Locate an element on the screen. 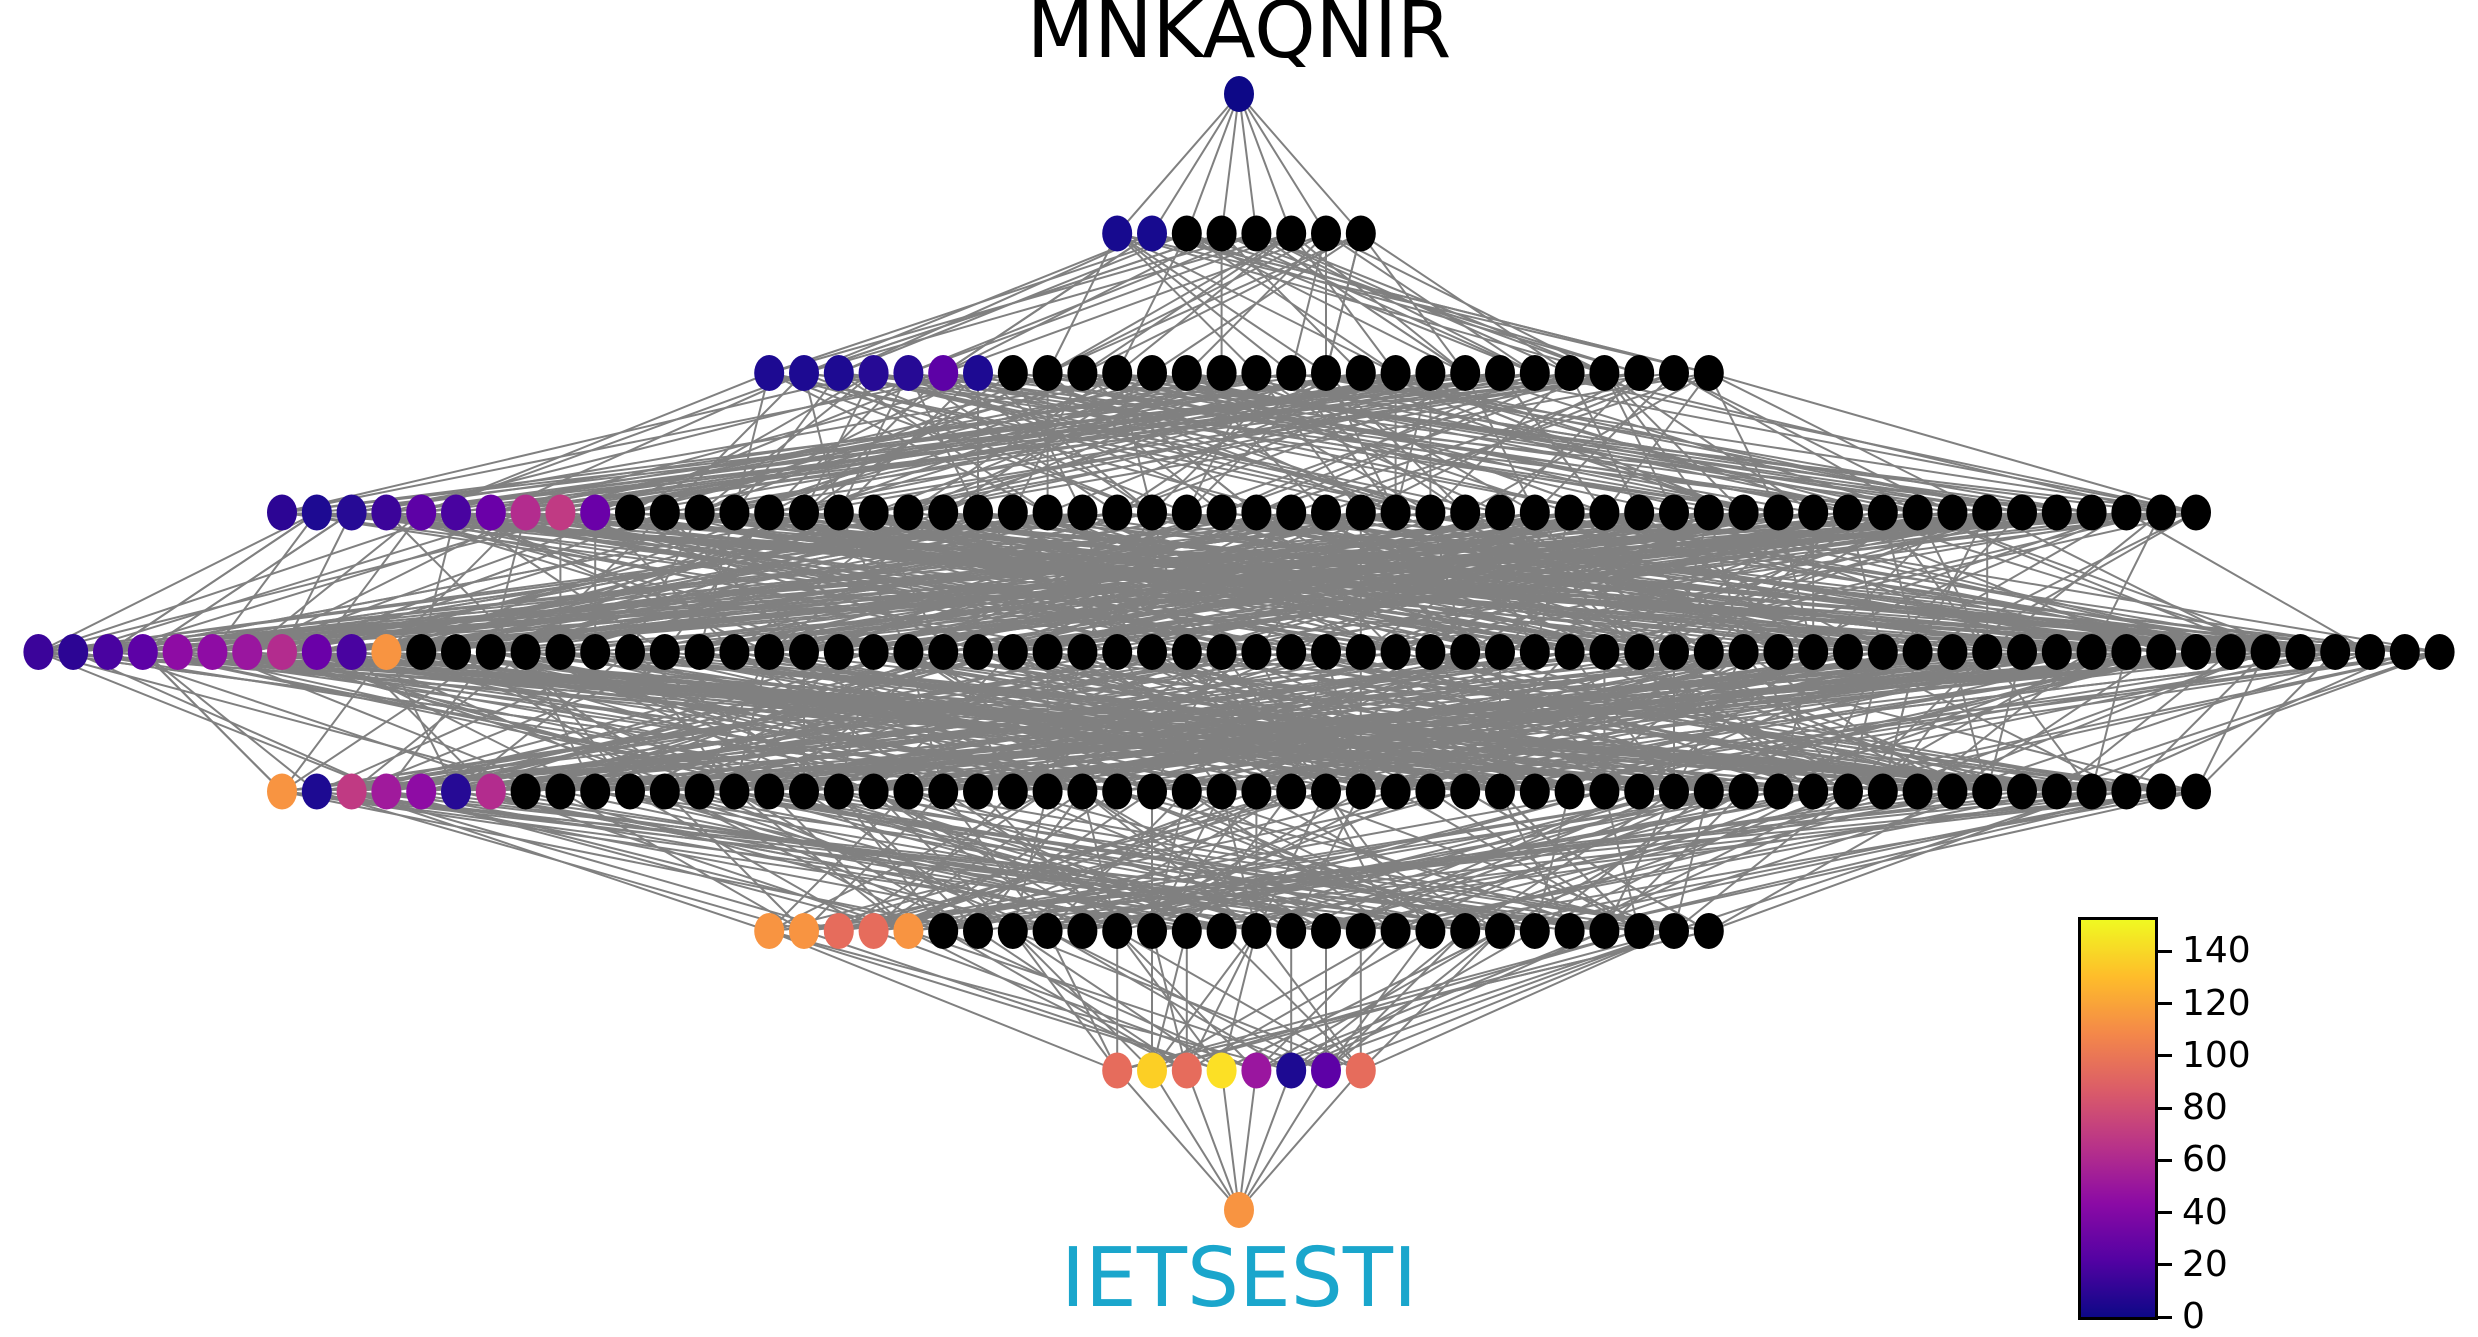 This screenshot has height=1337, width=2478. colorbar-tick-label: 140 is located at coordinates (2216, 951).